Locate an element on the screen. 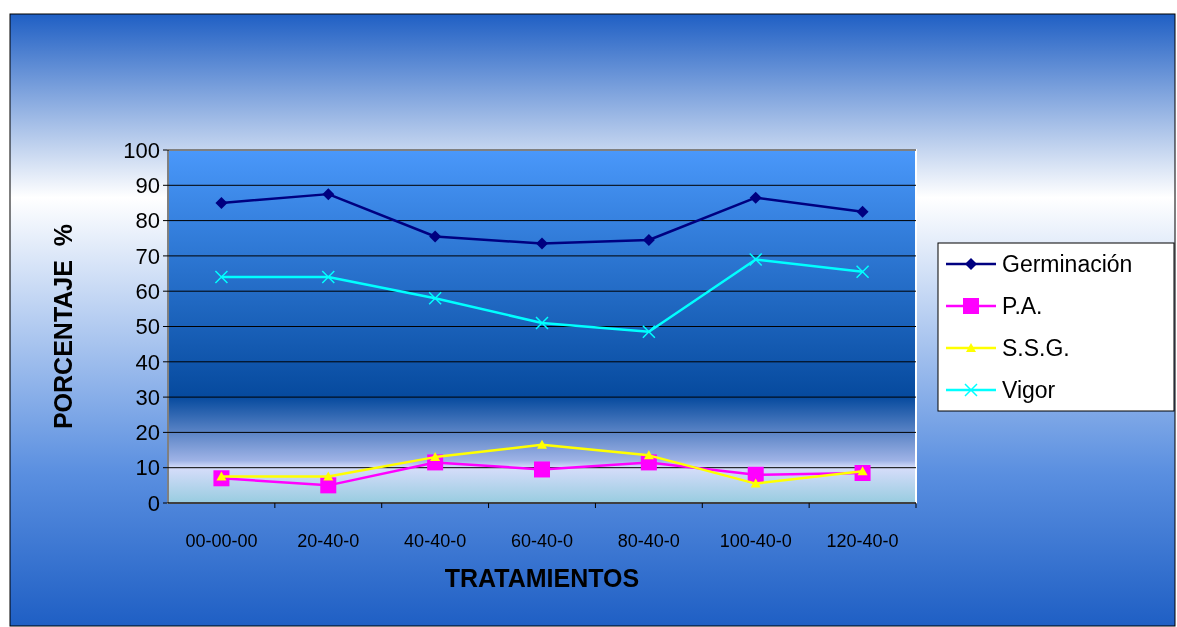  y-tick-label: 90 is located at coordinates (147, 185).